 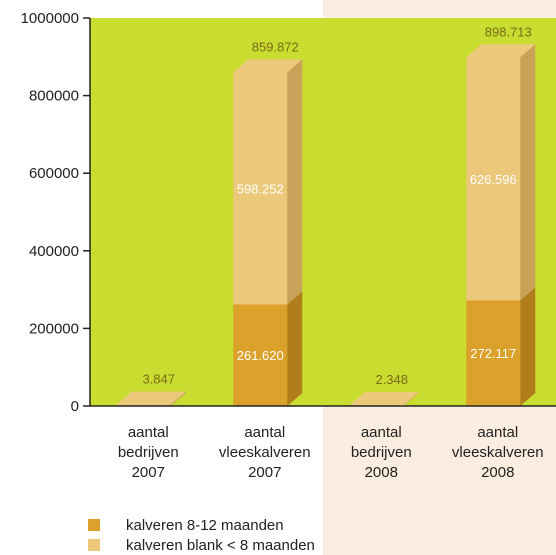 I want to click on y-tick-label: 200000, so click(x=54, y=328).